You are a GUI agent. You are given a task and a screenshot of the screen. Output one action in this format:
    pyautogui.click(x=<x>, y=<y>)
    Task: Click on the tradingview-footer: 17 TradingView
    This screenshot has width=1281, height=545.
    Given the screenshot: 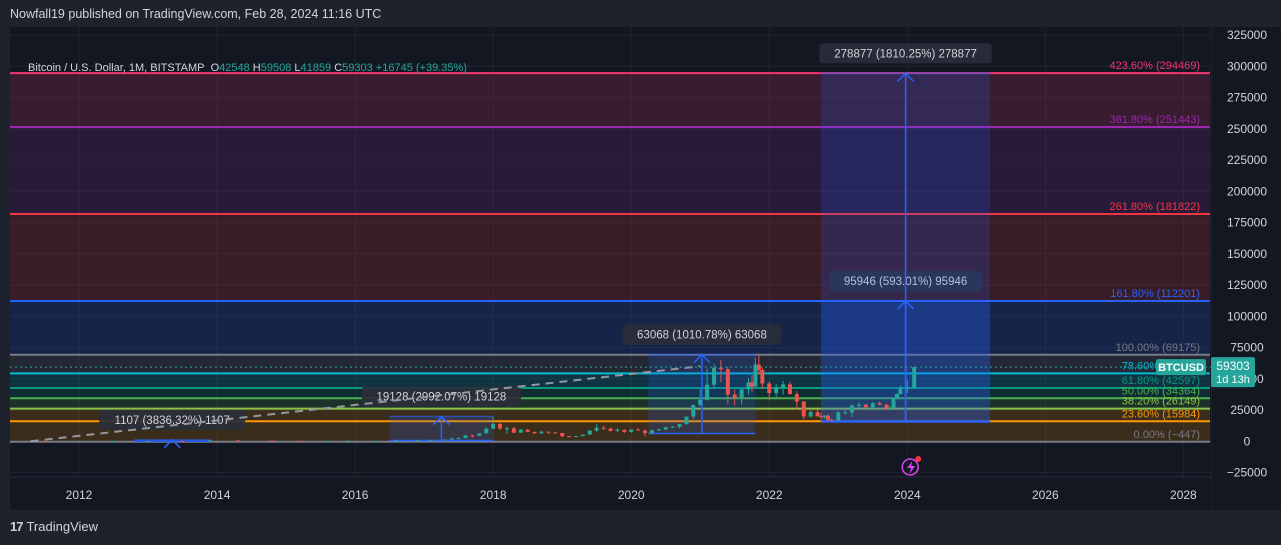 What is the action you would take?
    pyautogui.click(x=54, y=526)
    